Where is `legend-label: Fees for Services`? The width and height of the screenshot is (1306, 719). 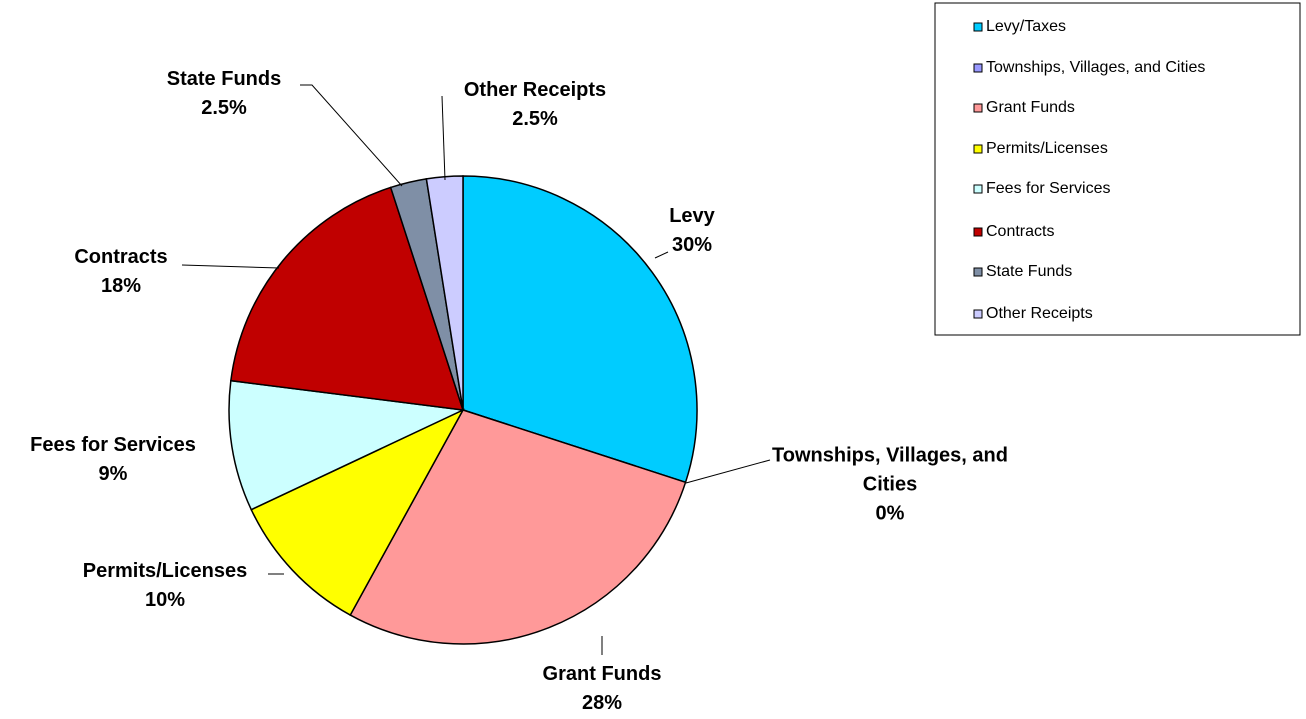
legend-label: Fees for Services is located at coordinates (1048, 188).